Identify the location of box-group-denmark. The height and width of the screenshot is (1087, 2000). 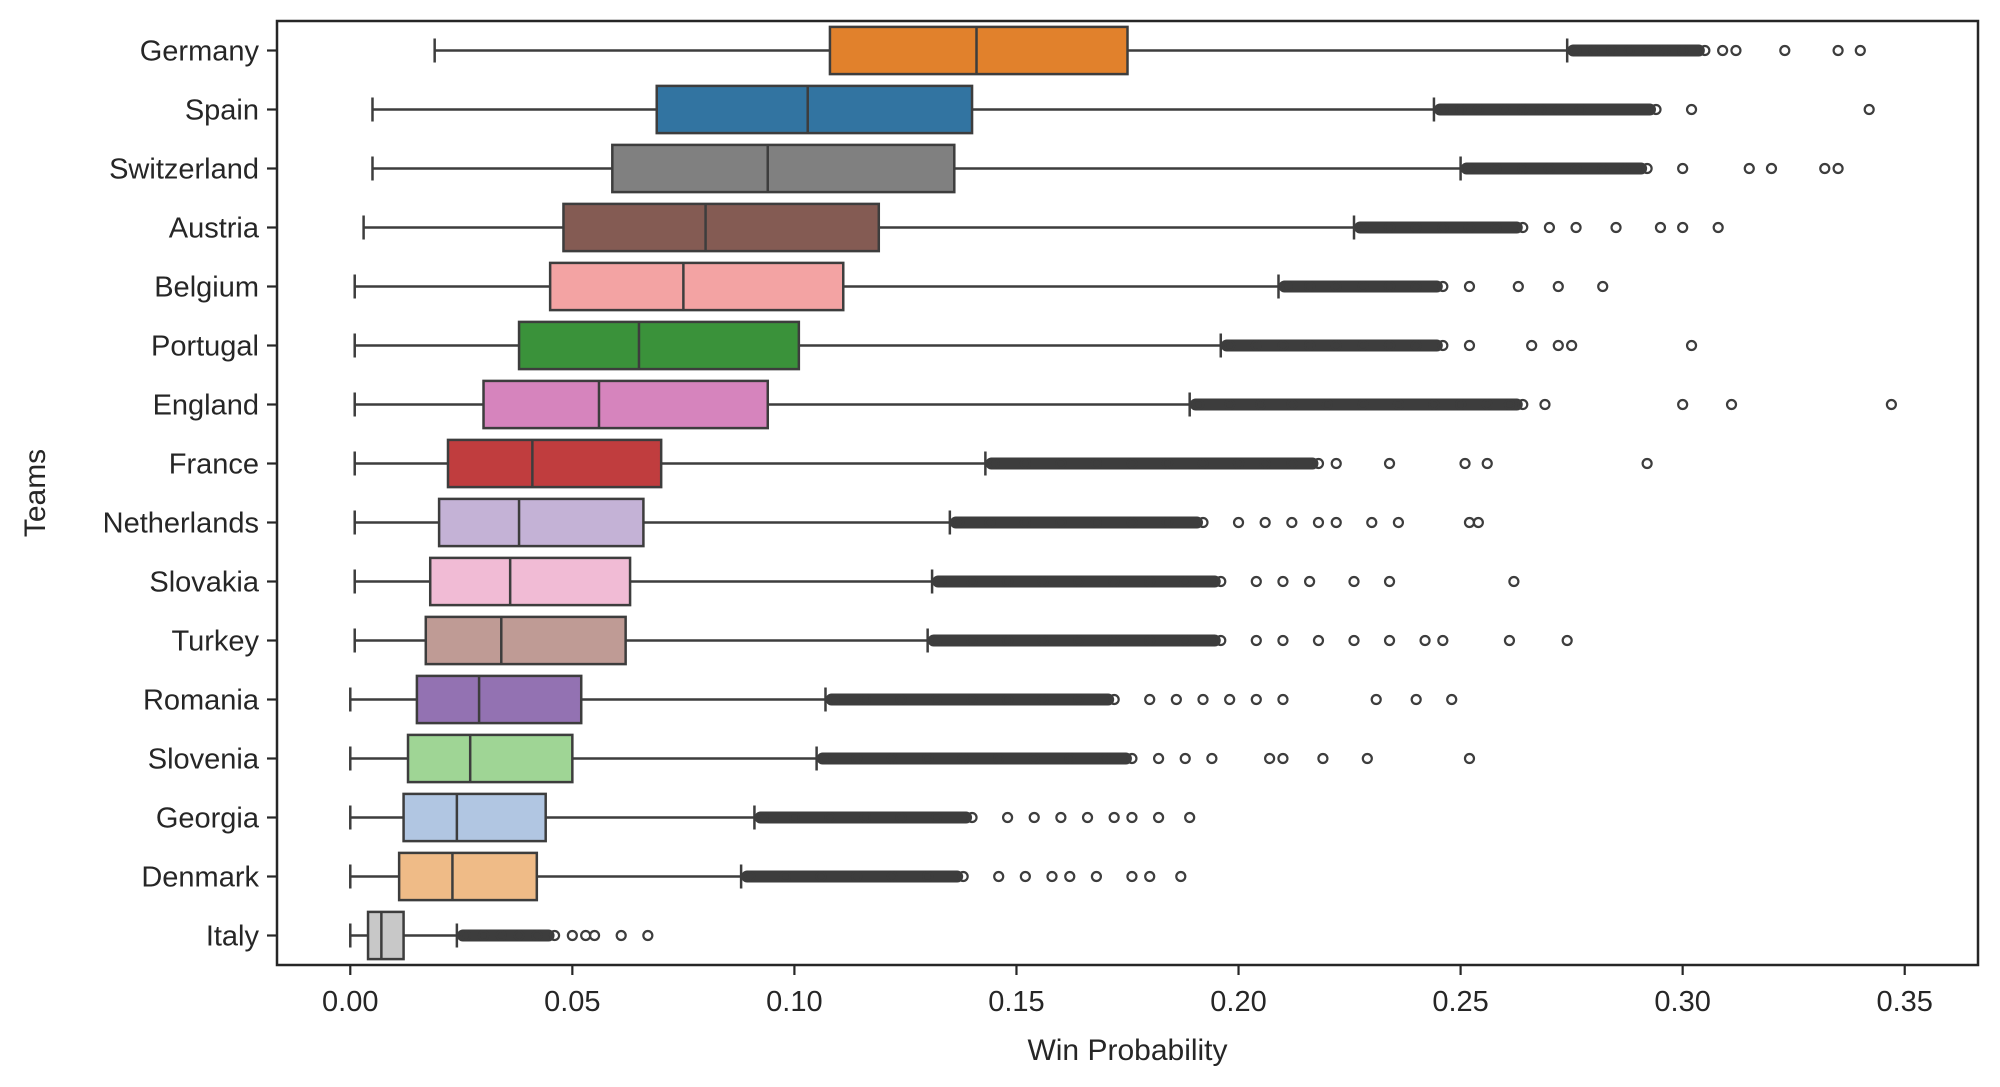
(768, 876).